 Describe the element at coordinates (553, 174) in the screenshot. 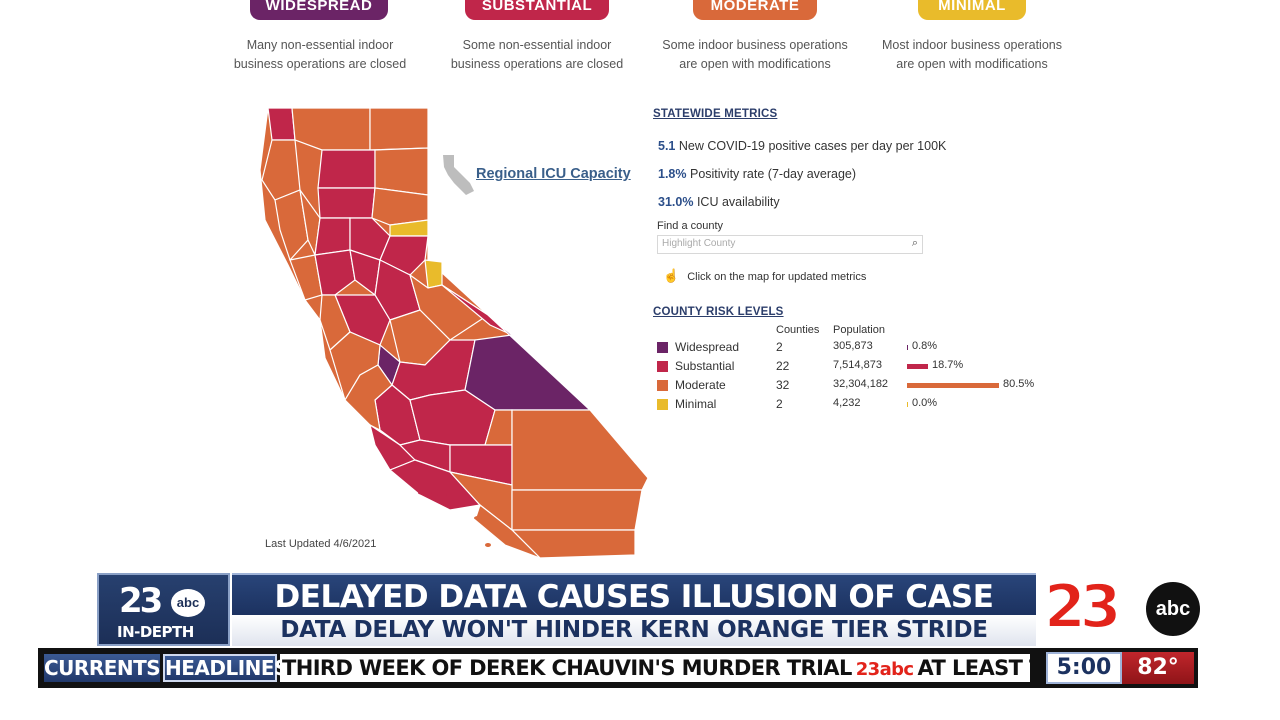

I see `regional-icu-capacity-link: Regional ICU Capacity` at that location.